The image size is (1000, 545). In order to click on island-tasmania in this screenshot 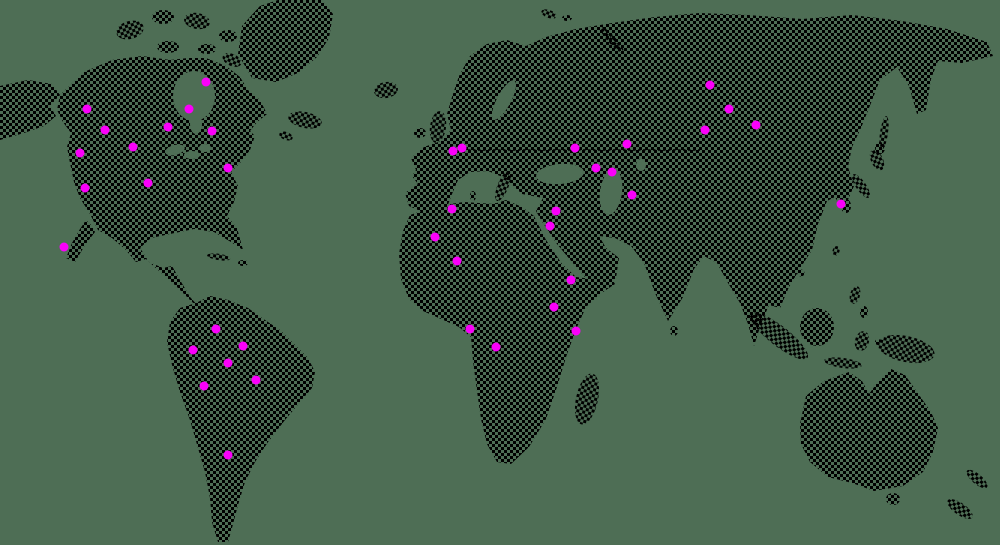, I will do `click(893, 499)`.